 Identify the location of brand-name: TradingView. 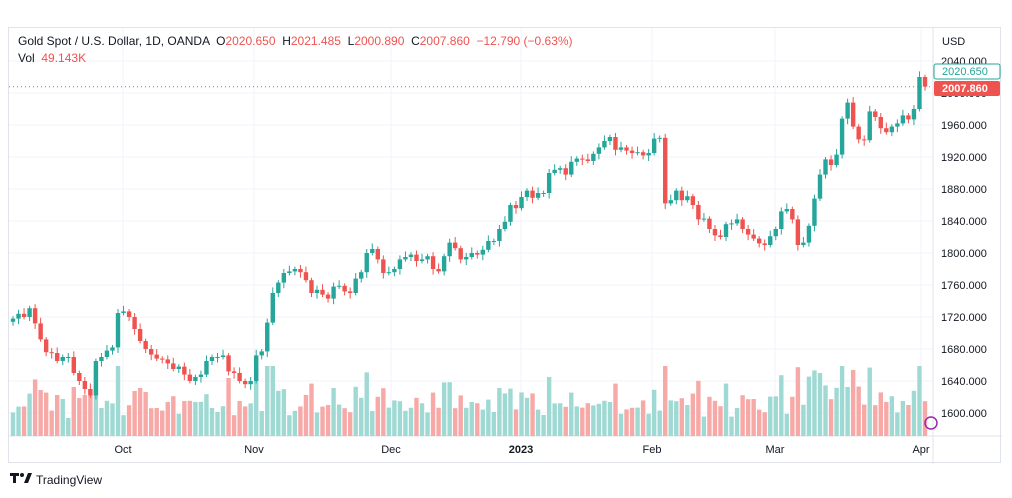
(69, 479).